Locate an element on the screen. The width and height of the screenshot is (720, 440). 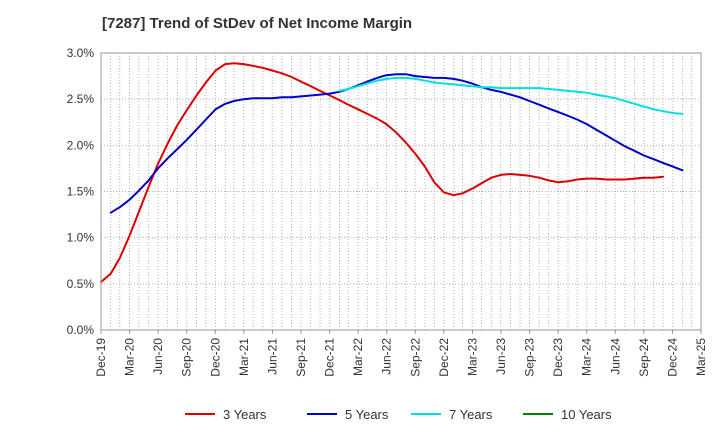
x-tick-label: Dec-22 is located at coordinates (444, 357).